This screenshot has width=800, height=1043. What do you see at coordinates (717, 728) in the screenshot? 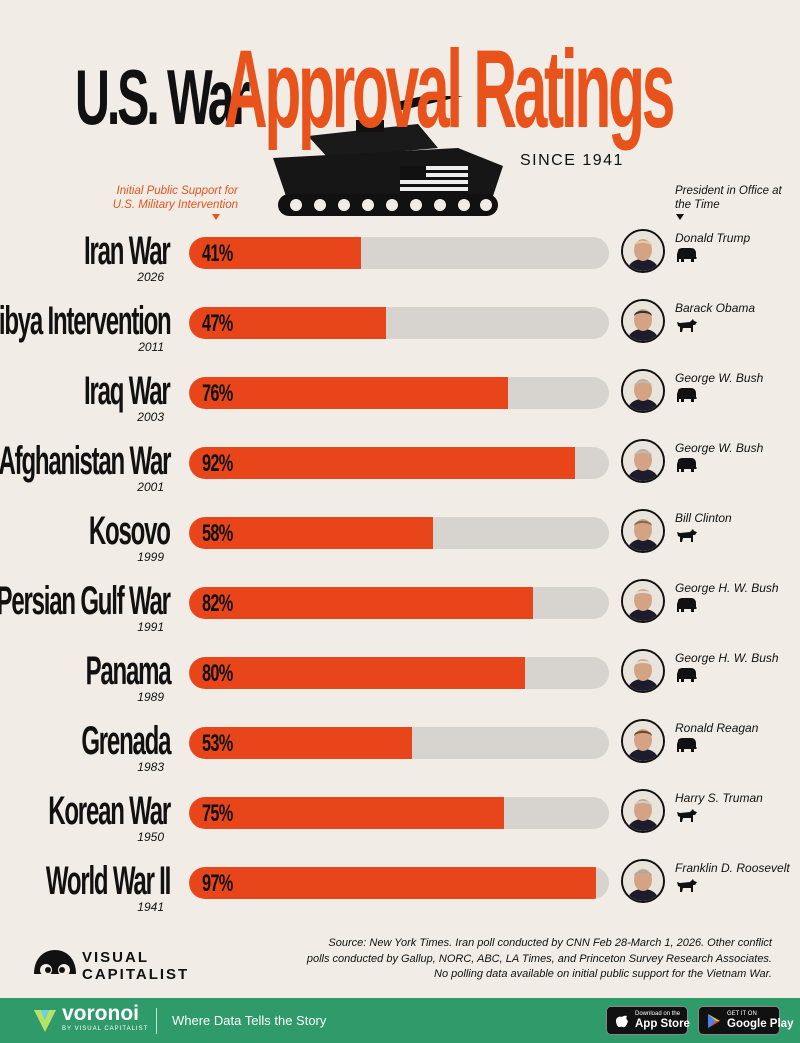
I see `president-name: Ronald Reagan` at bounding box center [717, 728].